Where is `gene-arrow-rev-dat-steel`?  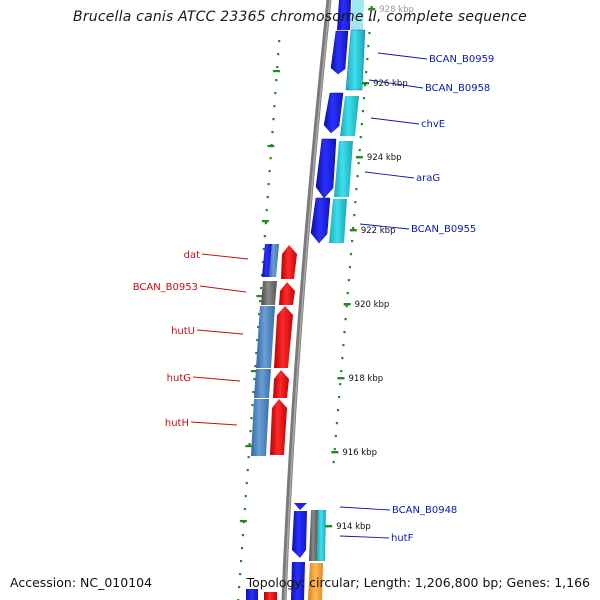 gene-arrow-rev-dat-steel is located at coordinates (274, 260).